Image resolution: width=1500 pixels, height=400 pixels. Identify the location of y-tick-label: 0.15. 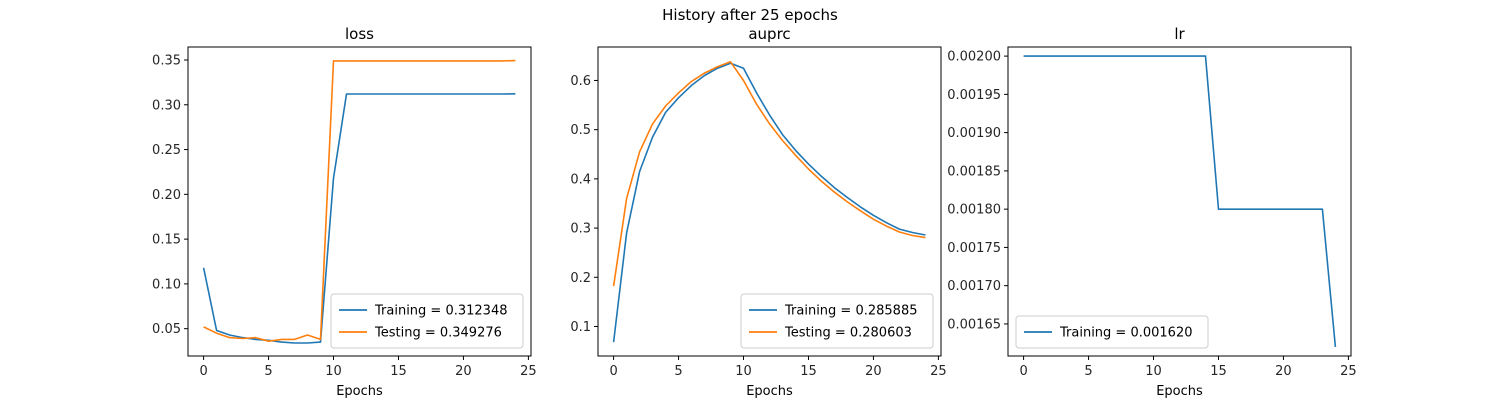
(166, 240).